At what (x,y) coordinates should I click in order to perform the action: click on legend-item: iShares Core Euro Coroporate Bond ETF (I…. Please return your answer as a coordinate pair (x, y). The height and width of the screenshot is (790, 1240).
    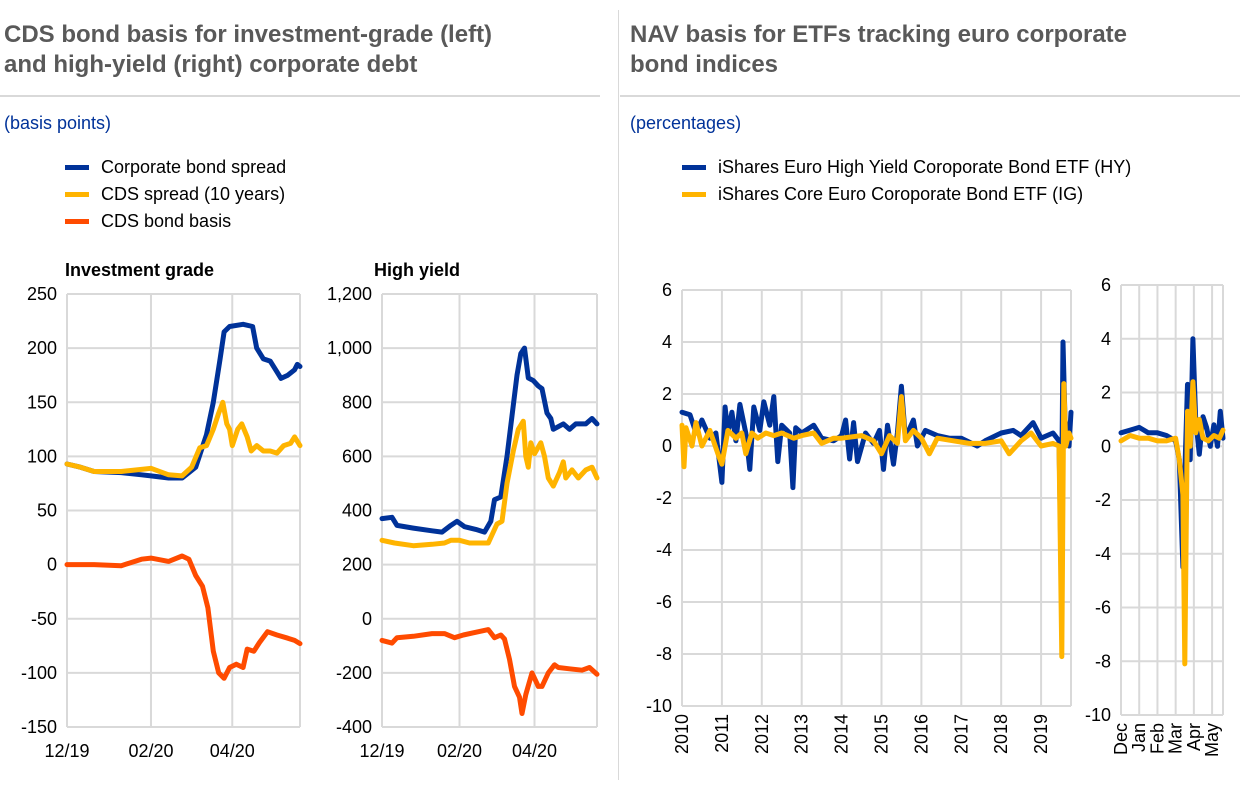
    Looking at the image, I should click on (882, 194).